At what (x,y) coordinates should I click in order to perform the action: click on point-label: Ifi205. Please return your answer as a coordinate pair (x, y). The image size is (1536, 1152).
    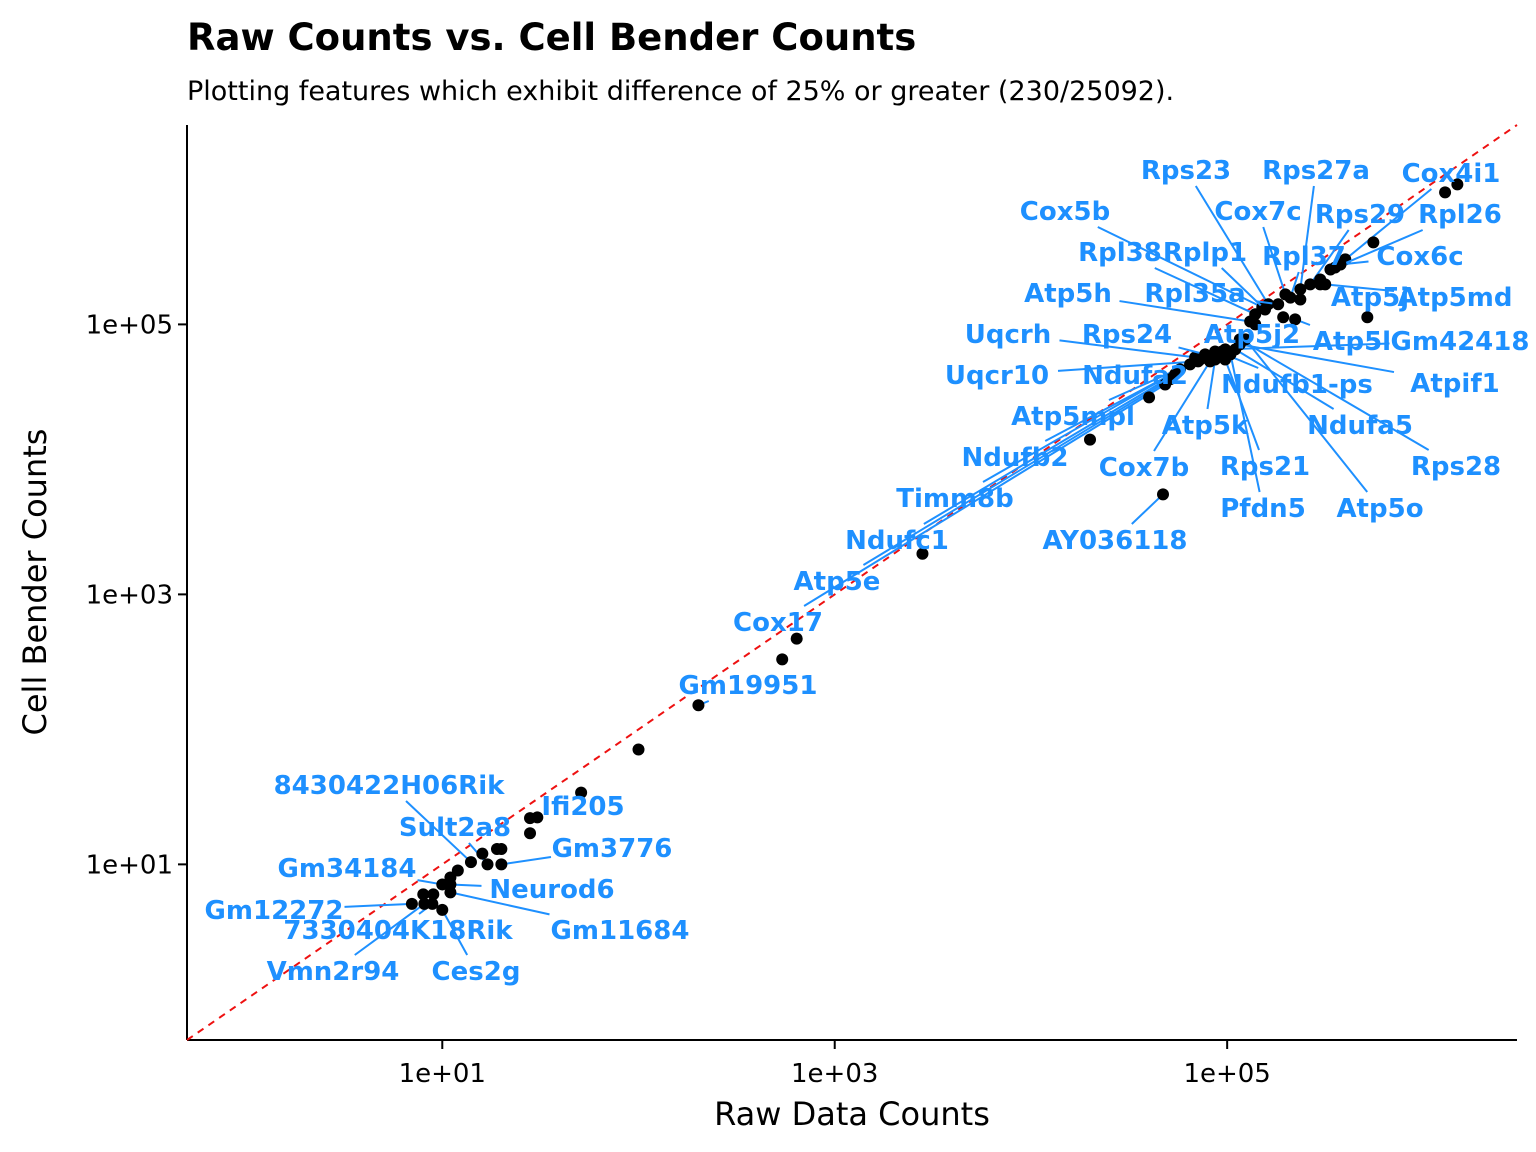
    Looking at the image, I should click on (582, 807).